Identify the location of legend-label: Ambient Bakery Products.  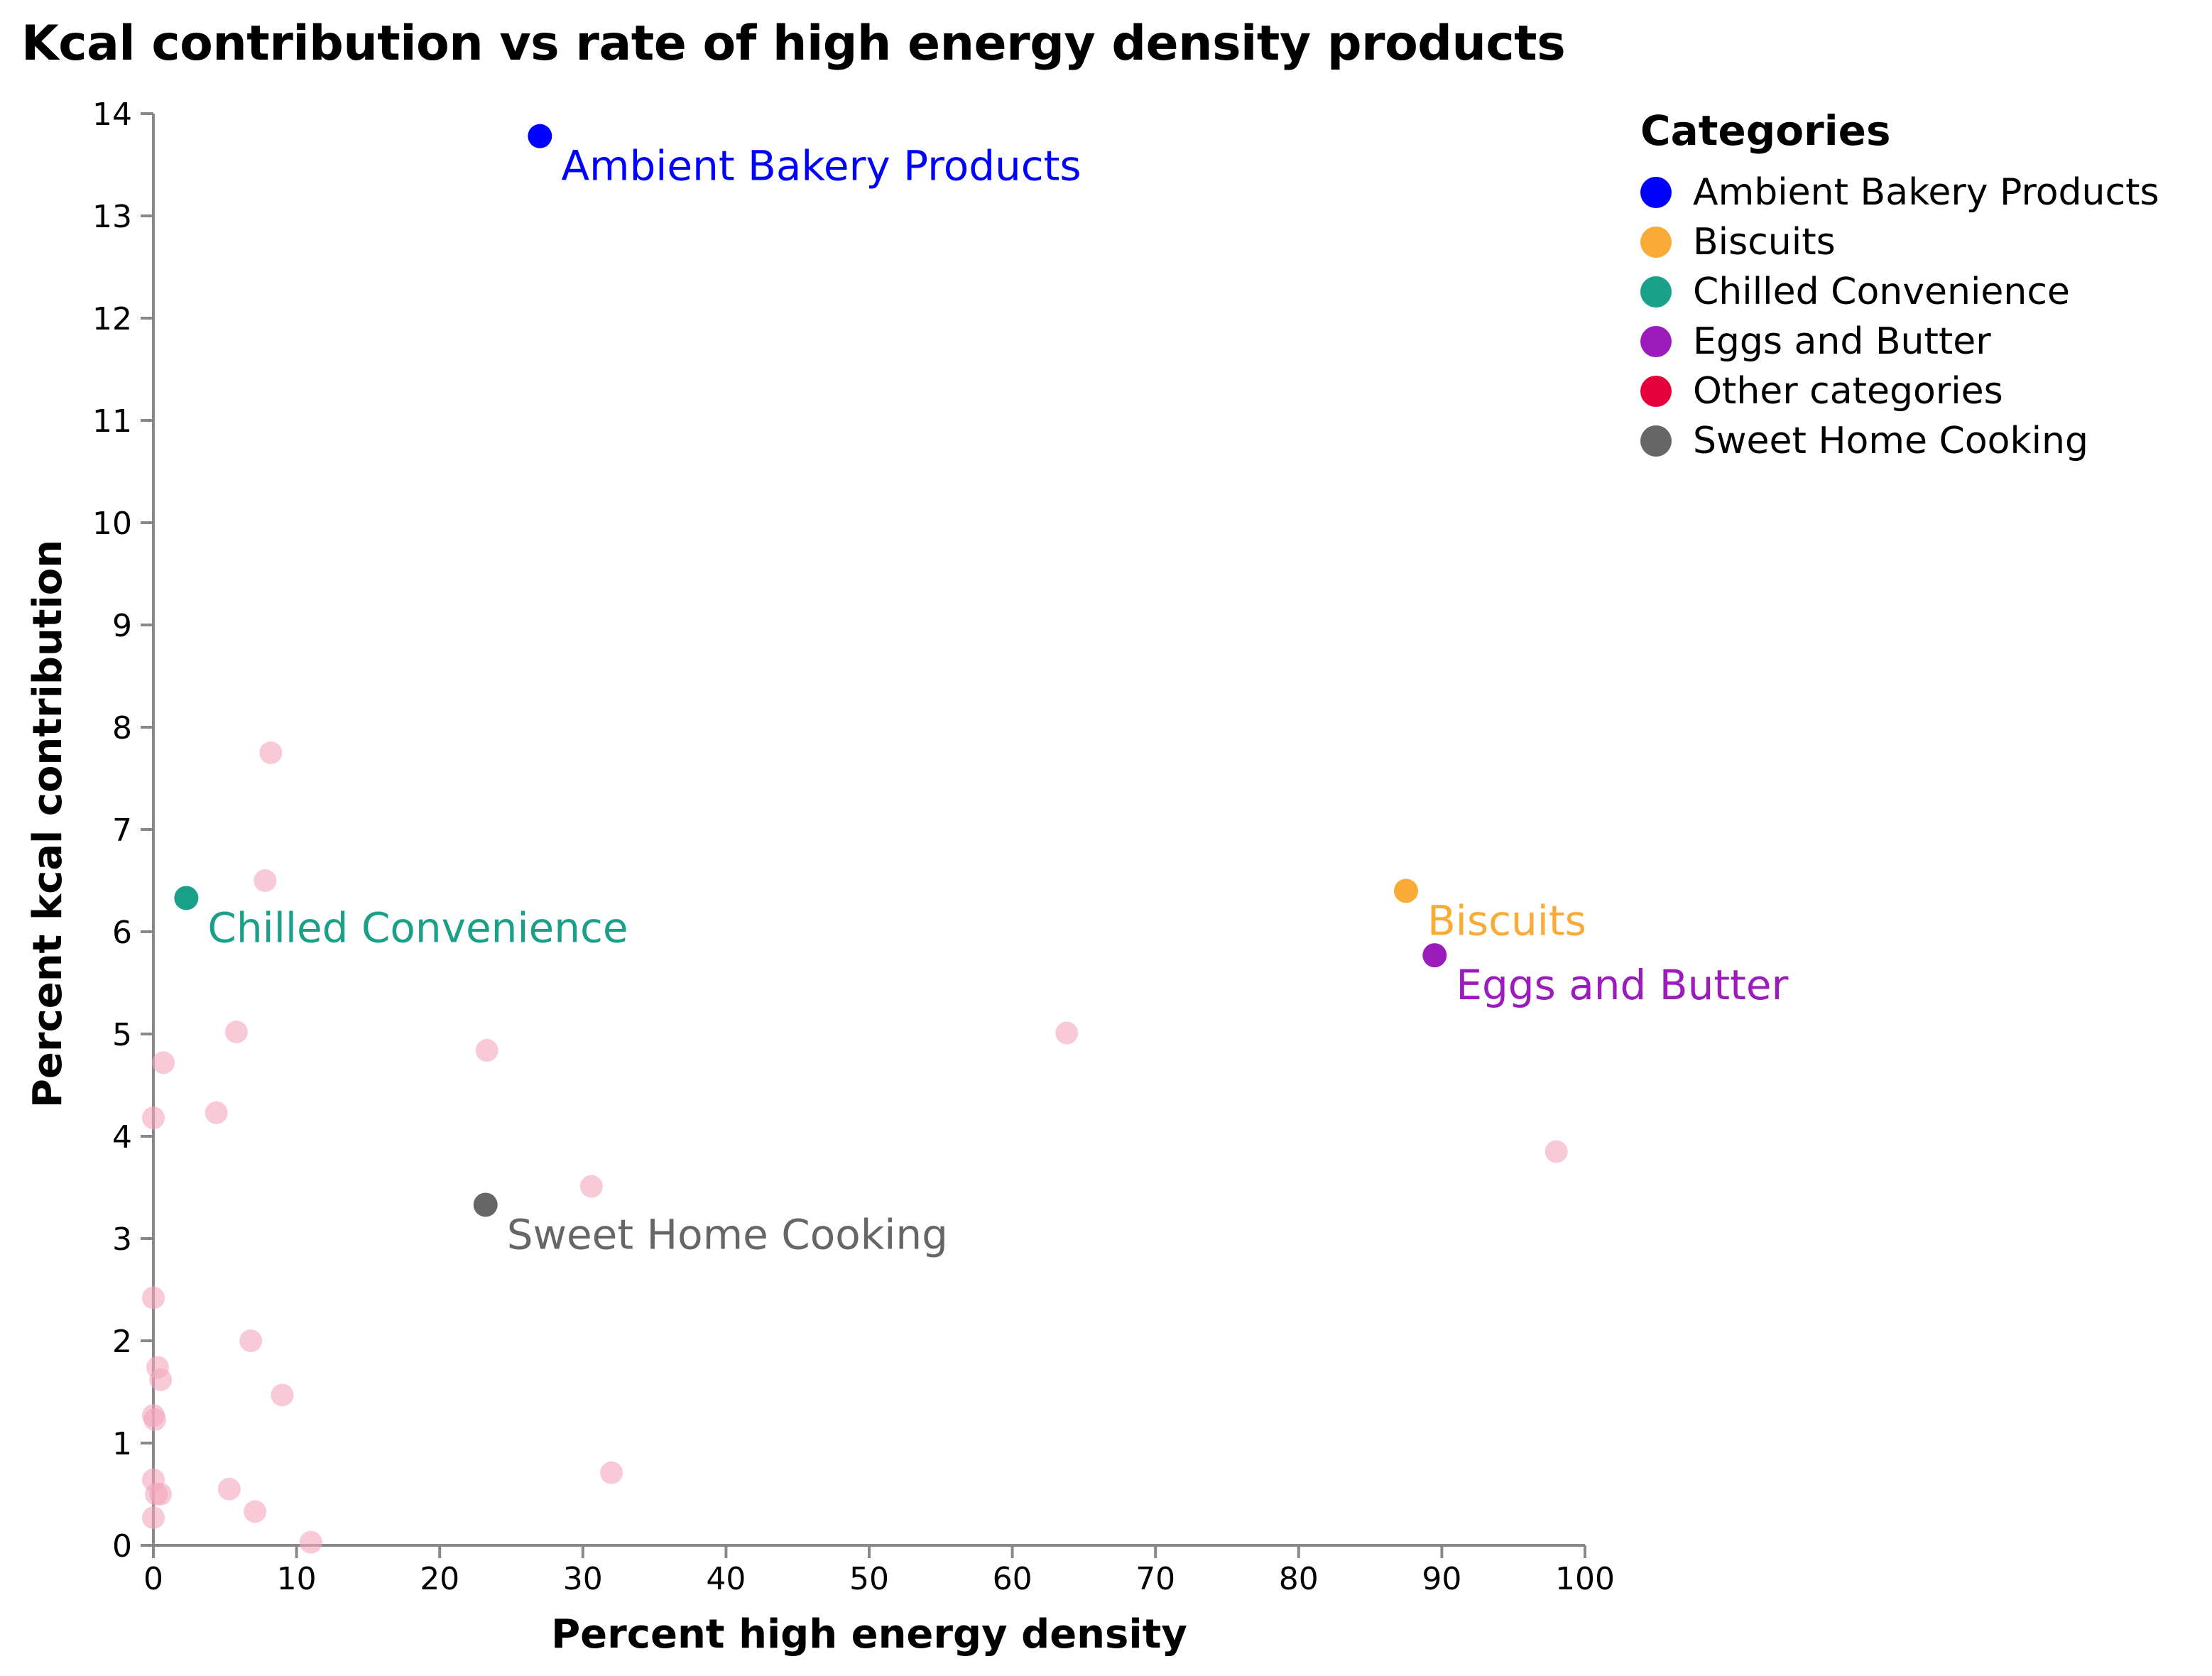
(1926, 192).